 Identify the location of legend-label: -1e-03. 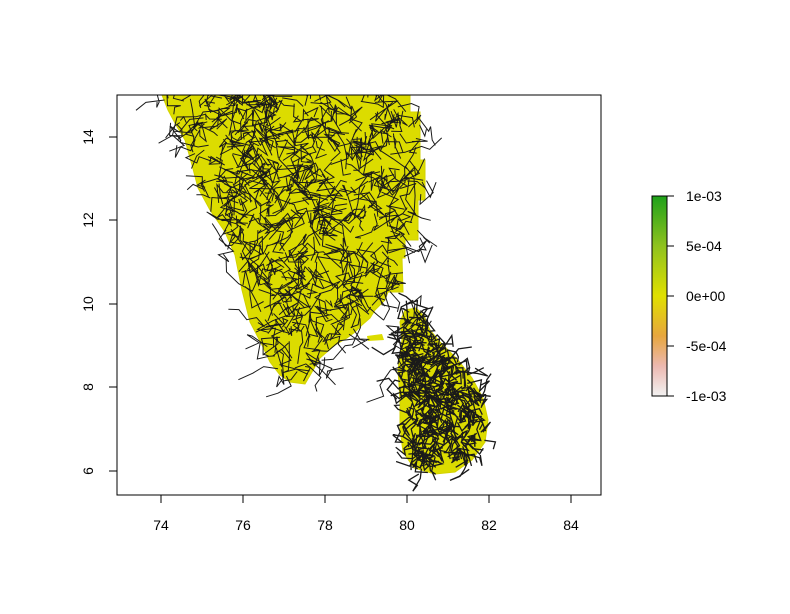
(706, 396).